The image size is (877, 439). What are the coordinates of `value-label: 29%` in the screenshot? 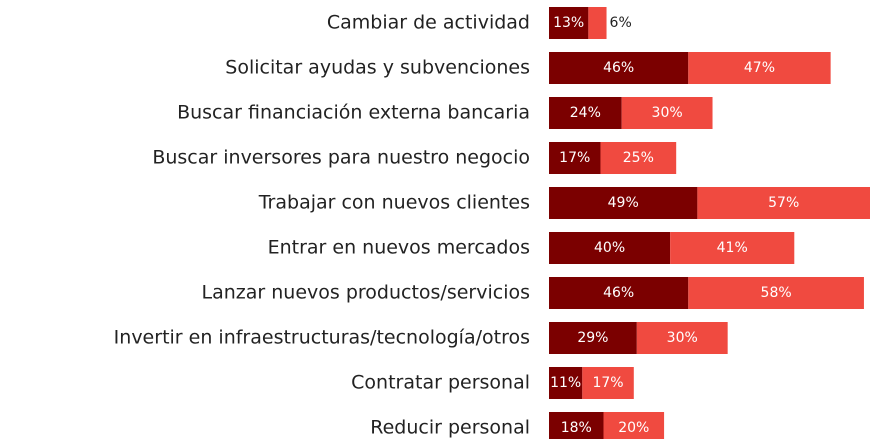 It's located at (592, 338).